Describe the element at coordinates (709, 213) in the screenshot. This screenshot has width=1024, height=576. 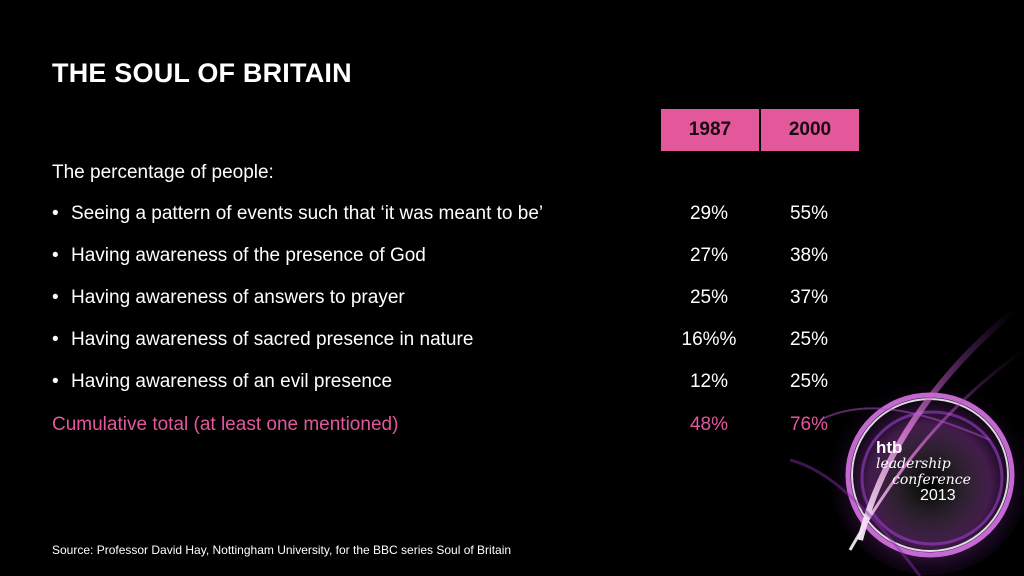
I see `value-1987: 29%` at that location.